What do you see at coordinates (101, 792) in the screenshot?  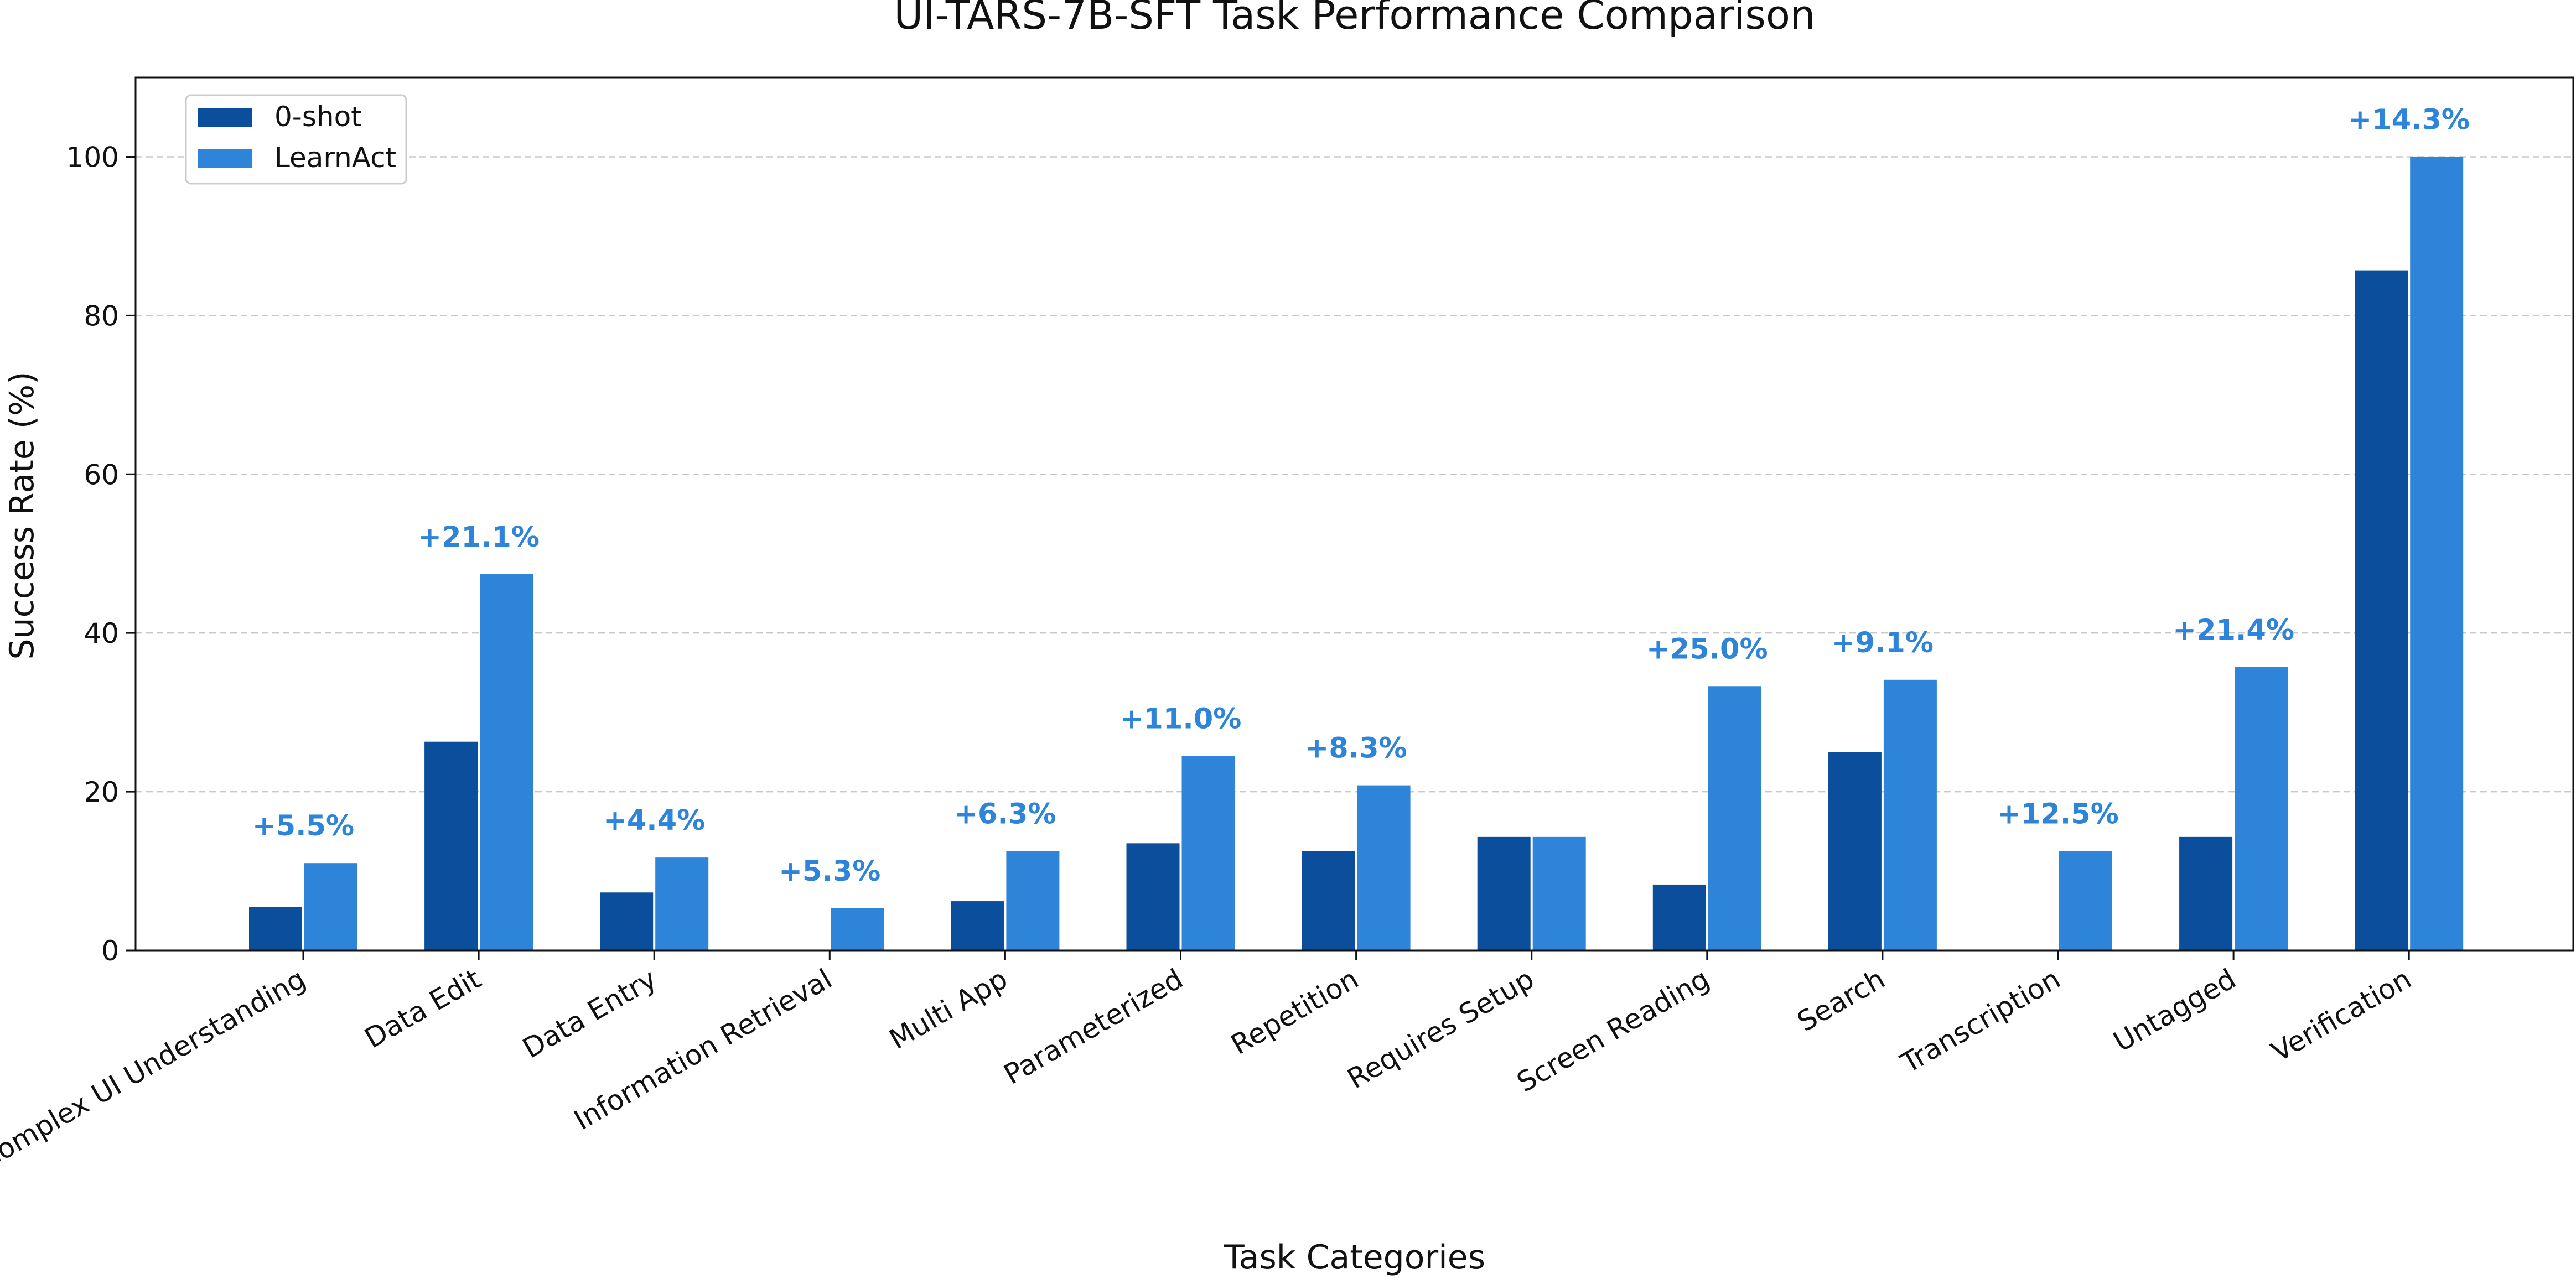 I see `y-tick-label: 20` at bounding box center [101, 792].